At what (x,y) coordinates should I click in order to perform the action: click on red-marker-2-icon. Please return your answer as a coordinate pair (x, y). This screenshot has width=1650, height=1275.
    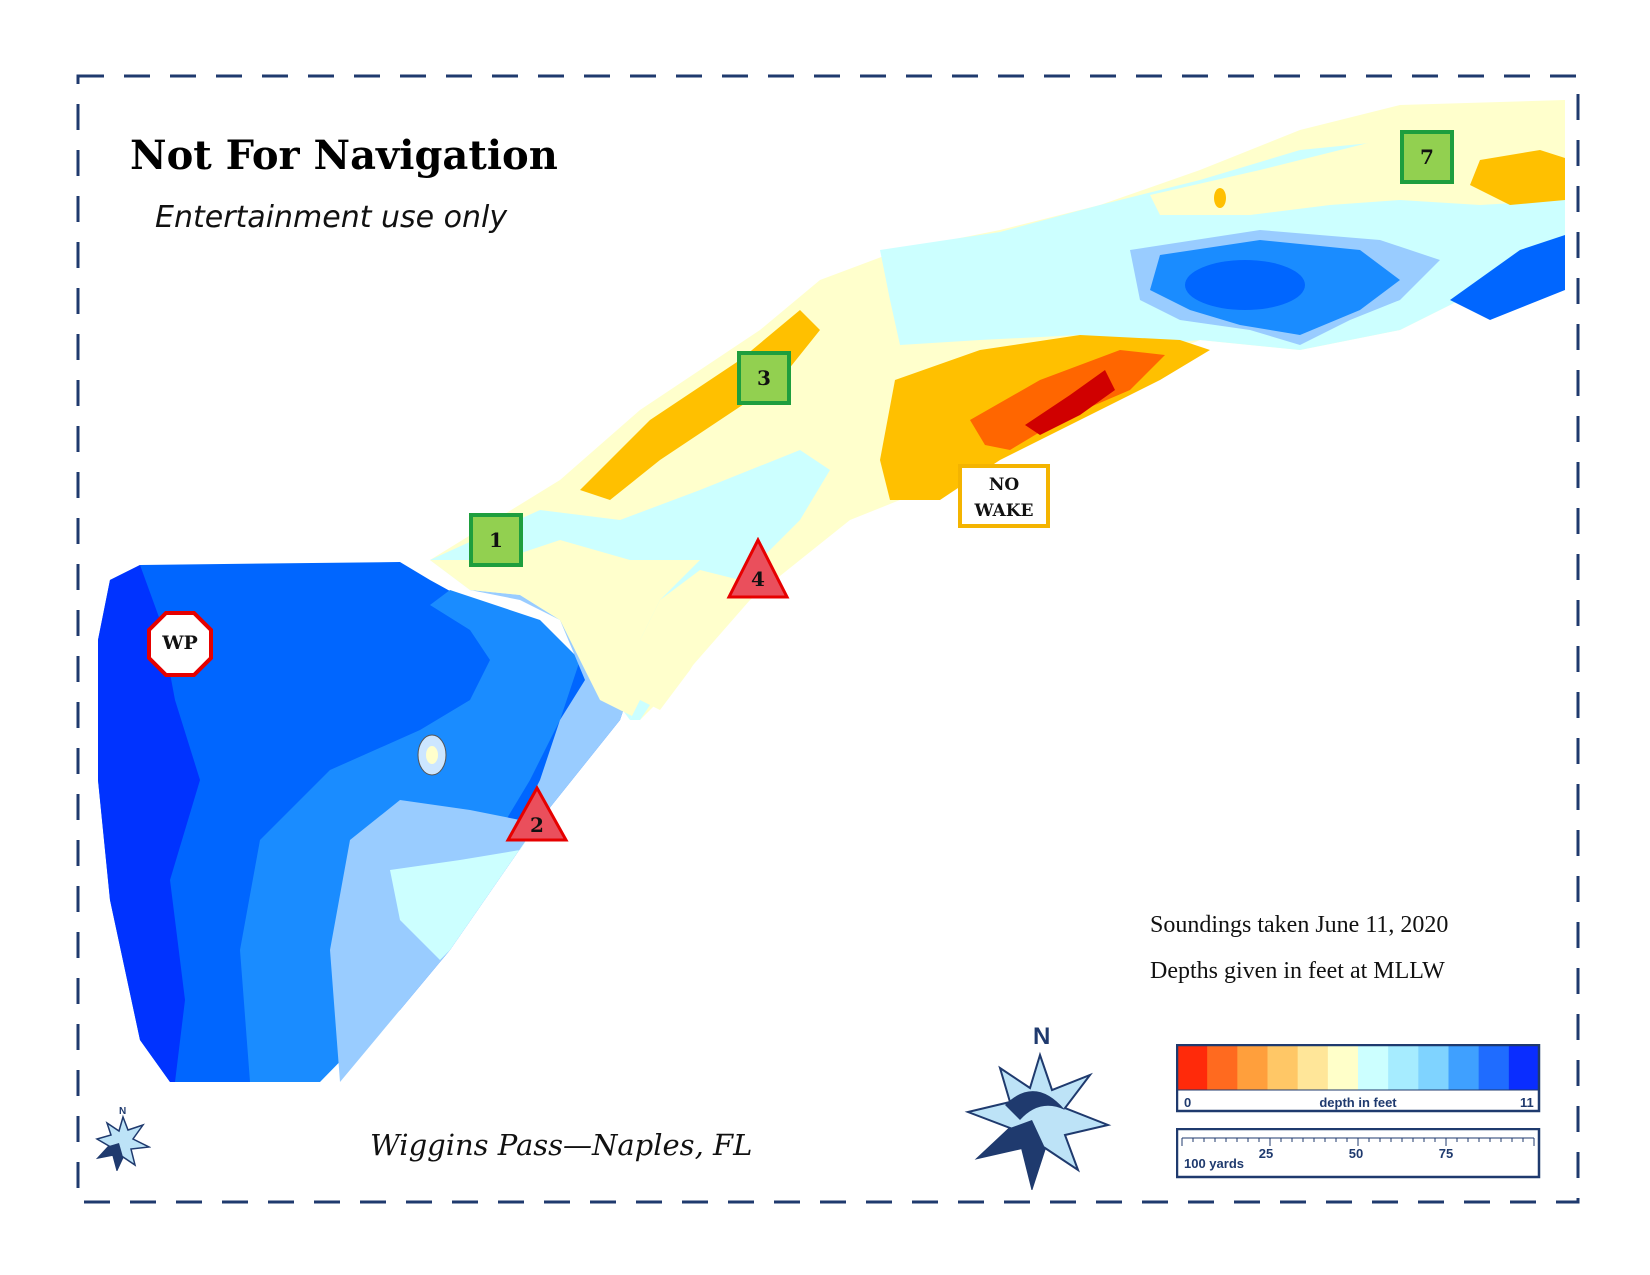
    Looking at the image, I should click on (537, 814).